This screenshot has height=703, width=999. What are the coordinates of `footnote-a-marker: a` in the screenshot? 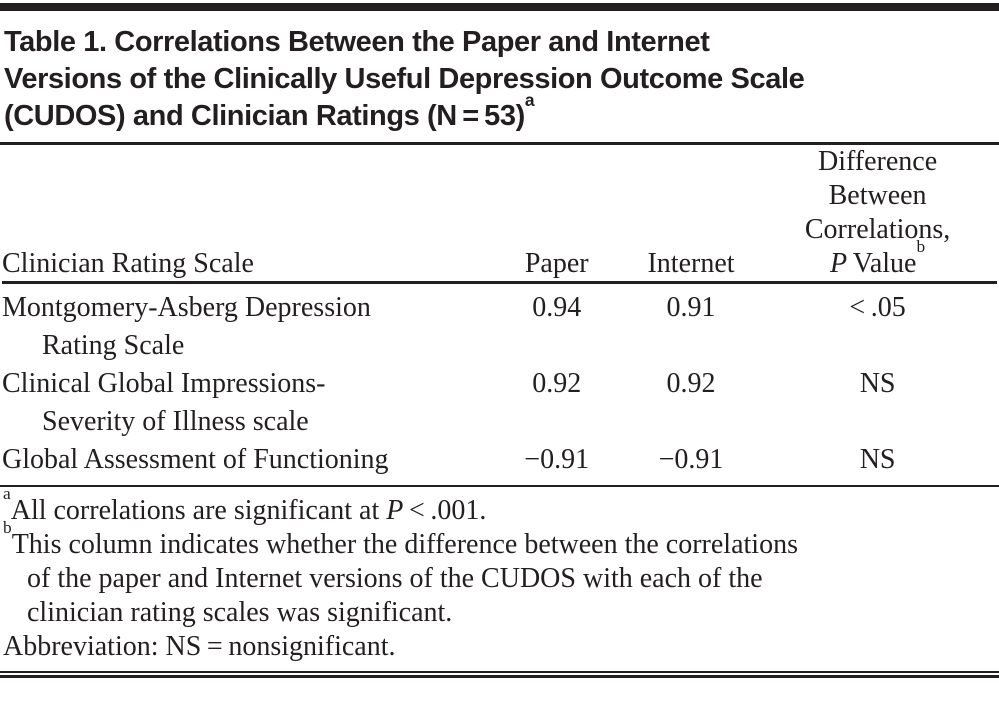 It's located at (7, 494).